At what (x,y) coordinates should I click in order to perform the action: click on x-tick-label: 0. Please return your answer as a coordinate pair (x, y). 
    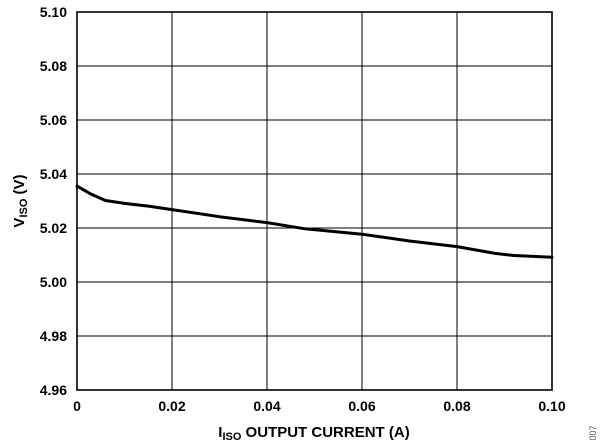
    Looking at the image, I should click on (77, 406).